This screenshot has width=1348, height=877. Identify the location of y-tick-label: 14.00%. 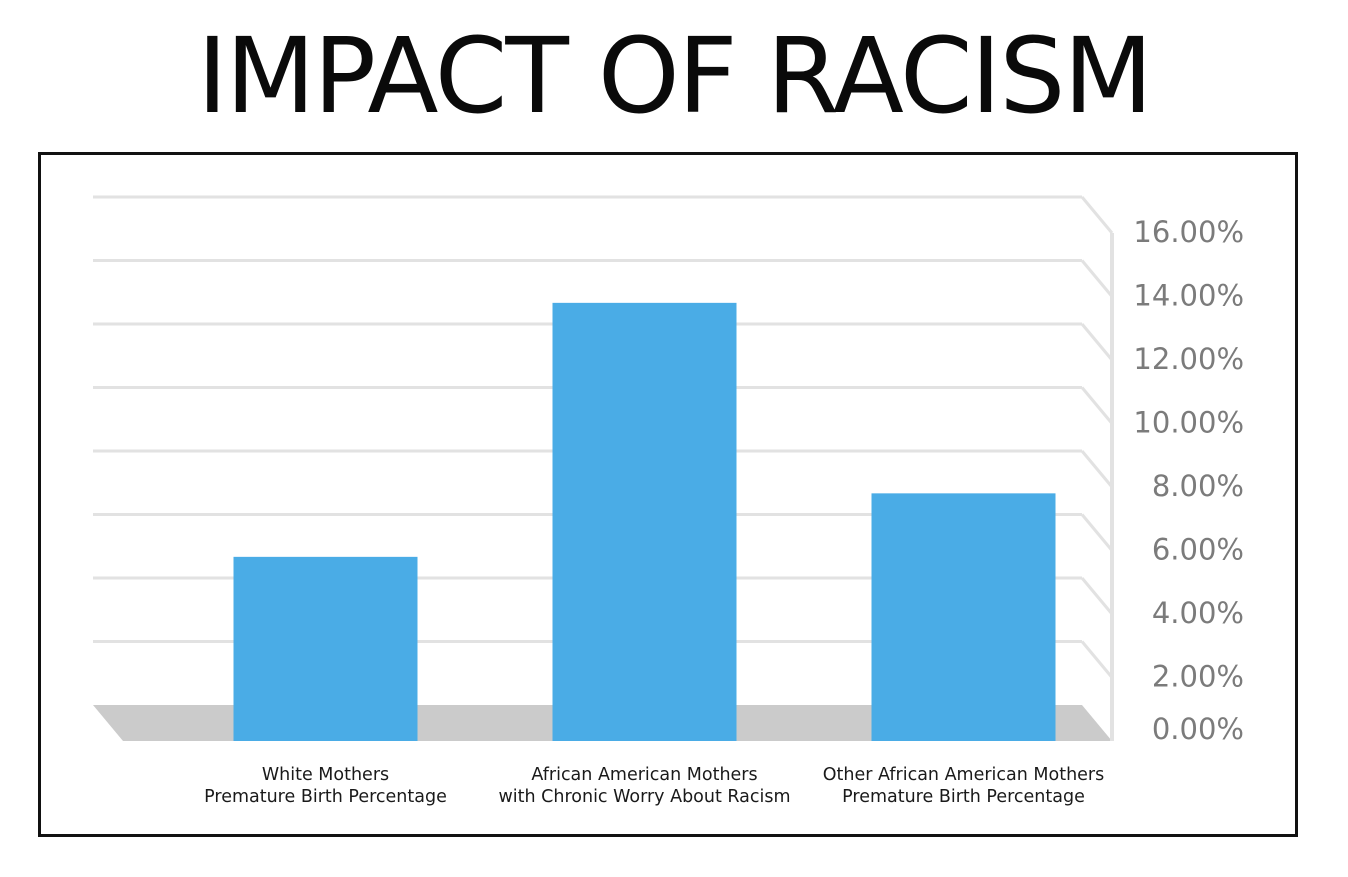
(1188, 296).